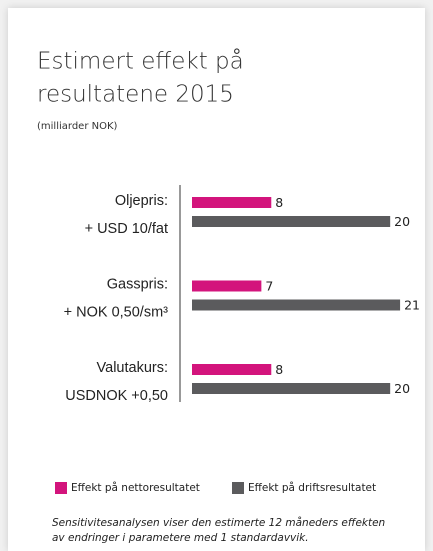 The width and height of the screenshot is (433, 551). What do you see at coordinates (132, 368) in the screenshot?
I see `y-tick-label: Valutakurs:` at bounding box center [132, 368].